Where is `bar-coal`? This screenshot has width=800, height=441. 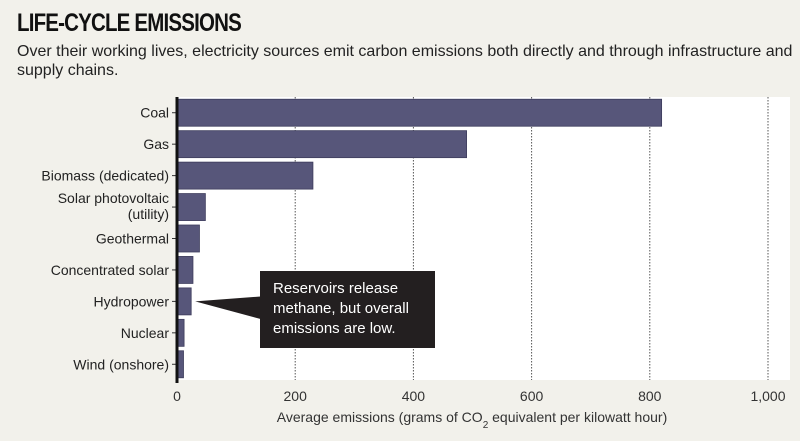 bar-coal is located at coordinates (419, 112).